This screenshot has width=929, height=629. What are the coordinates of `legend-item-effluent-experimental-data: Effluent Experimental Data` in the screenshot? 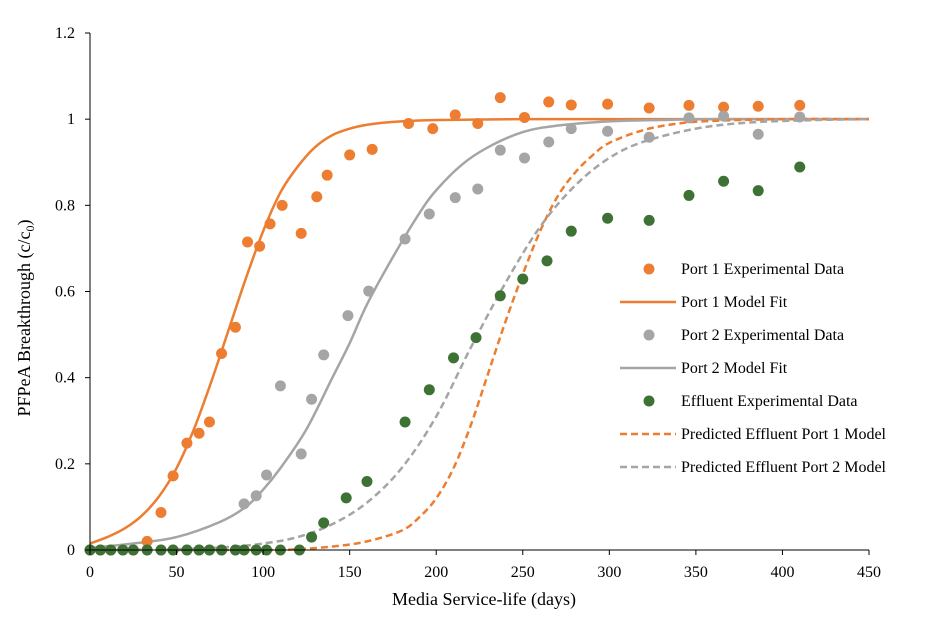 It's located at (750, 401).